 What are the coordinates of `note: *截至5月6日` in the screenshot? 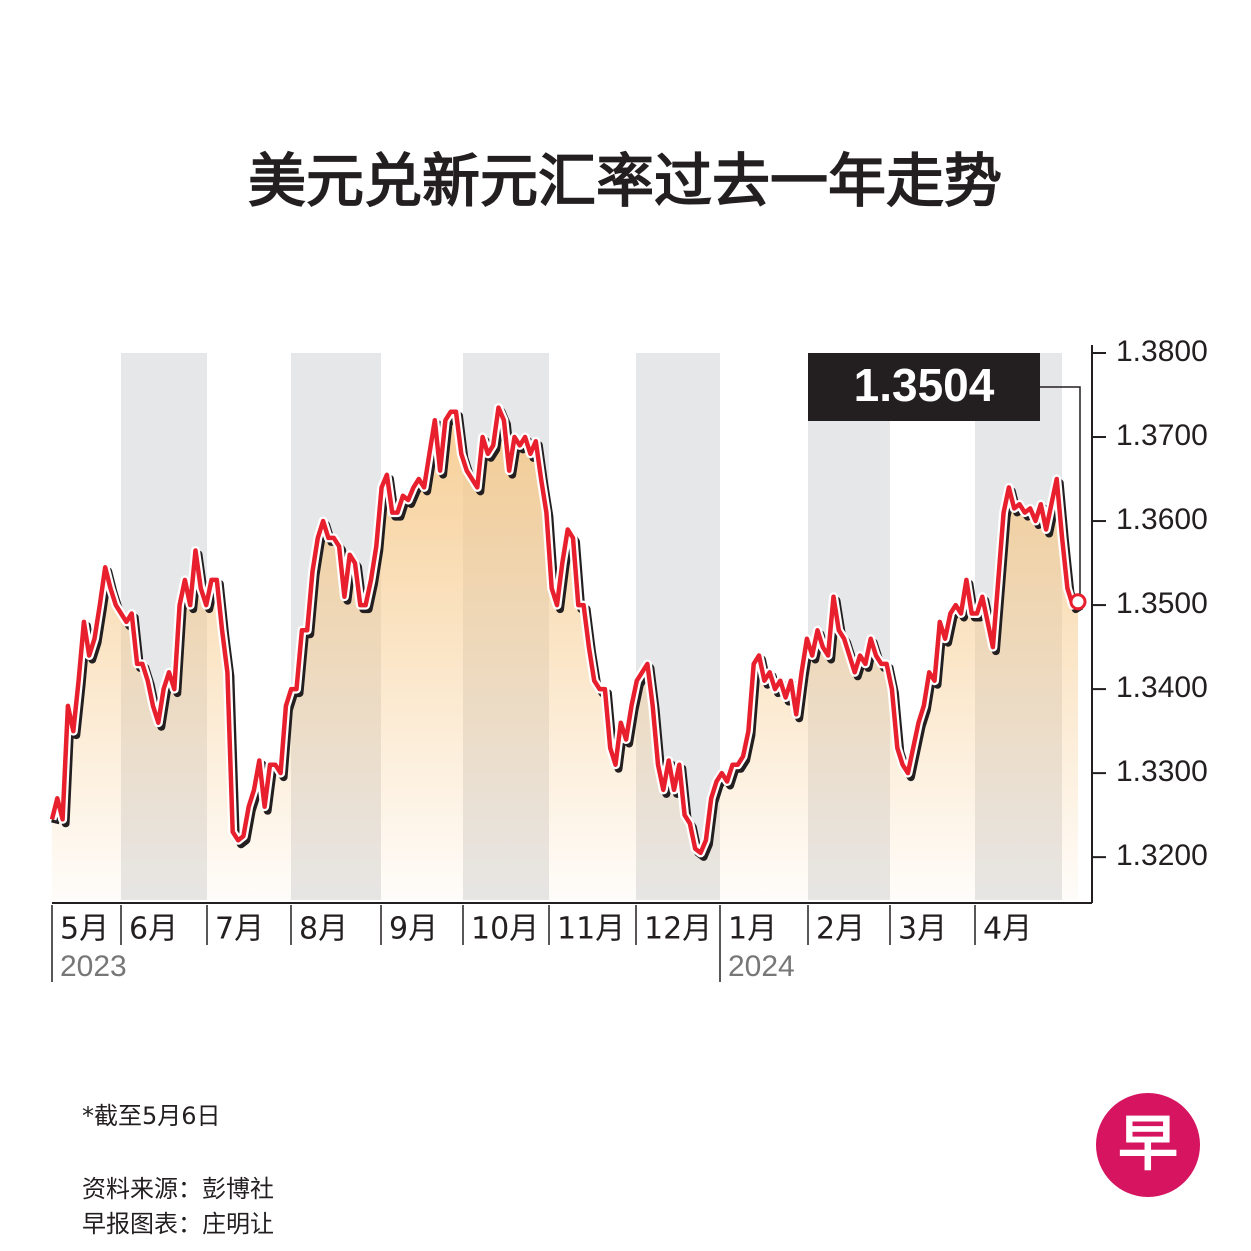 It's located at (151, 1116).